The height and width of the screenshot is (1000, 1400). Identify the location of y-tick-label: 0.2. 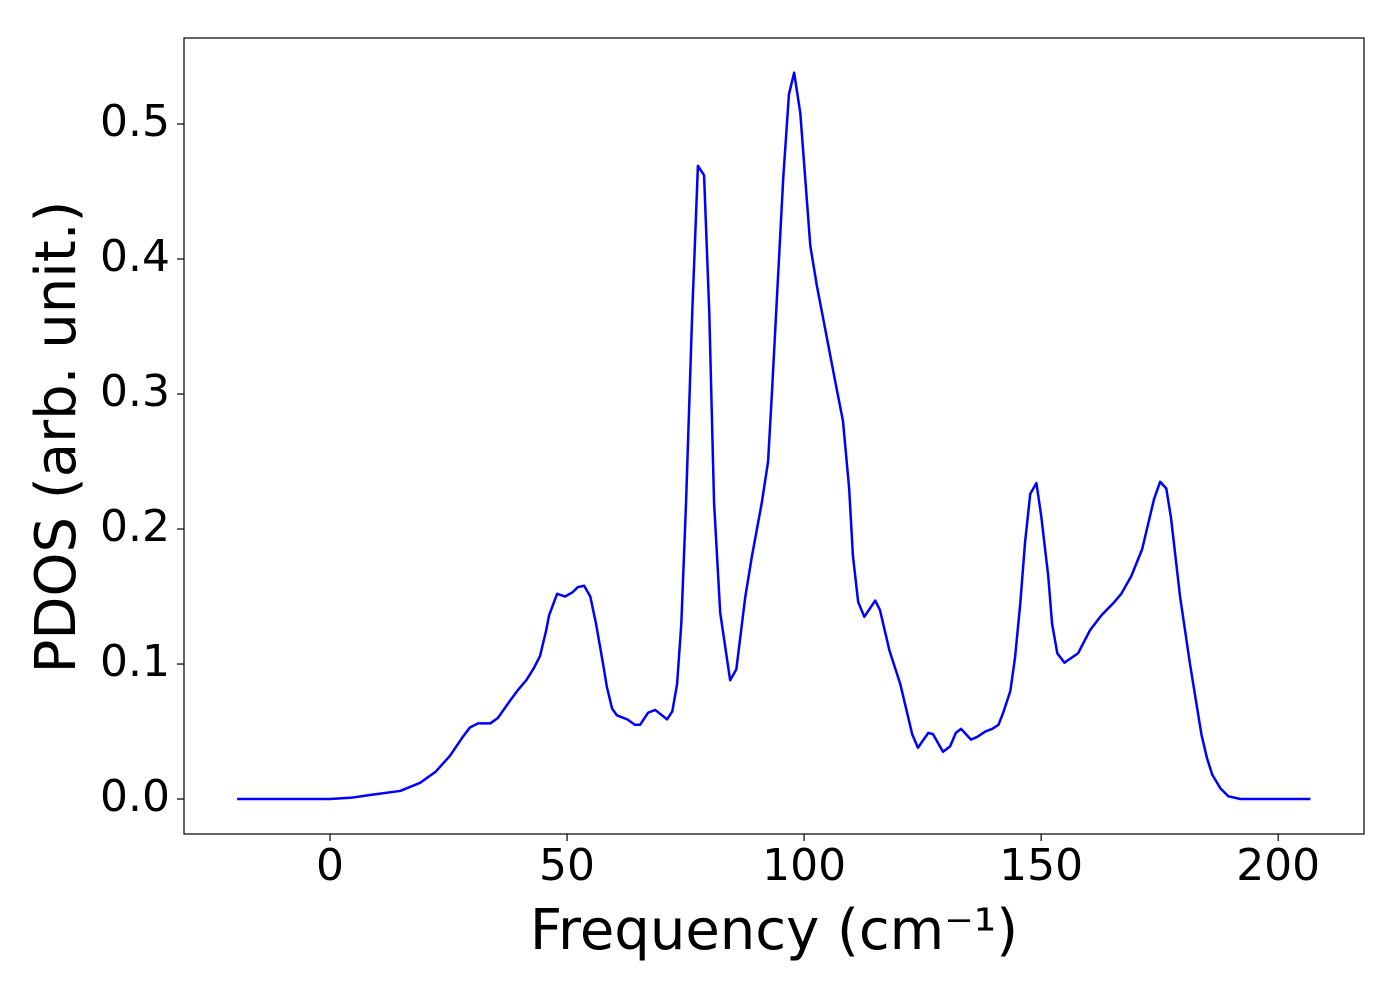
(135, 526).